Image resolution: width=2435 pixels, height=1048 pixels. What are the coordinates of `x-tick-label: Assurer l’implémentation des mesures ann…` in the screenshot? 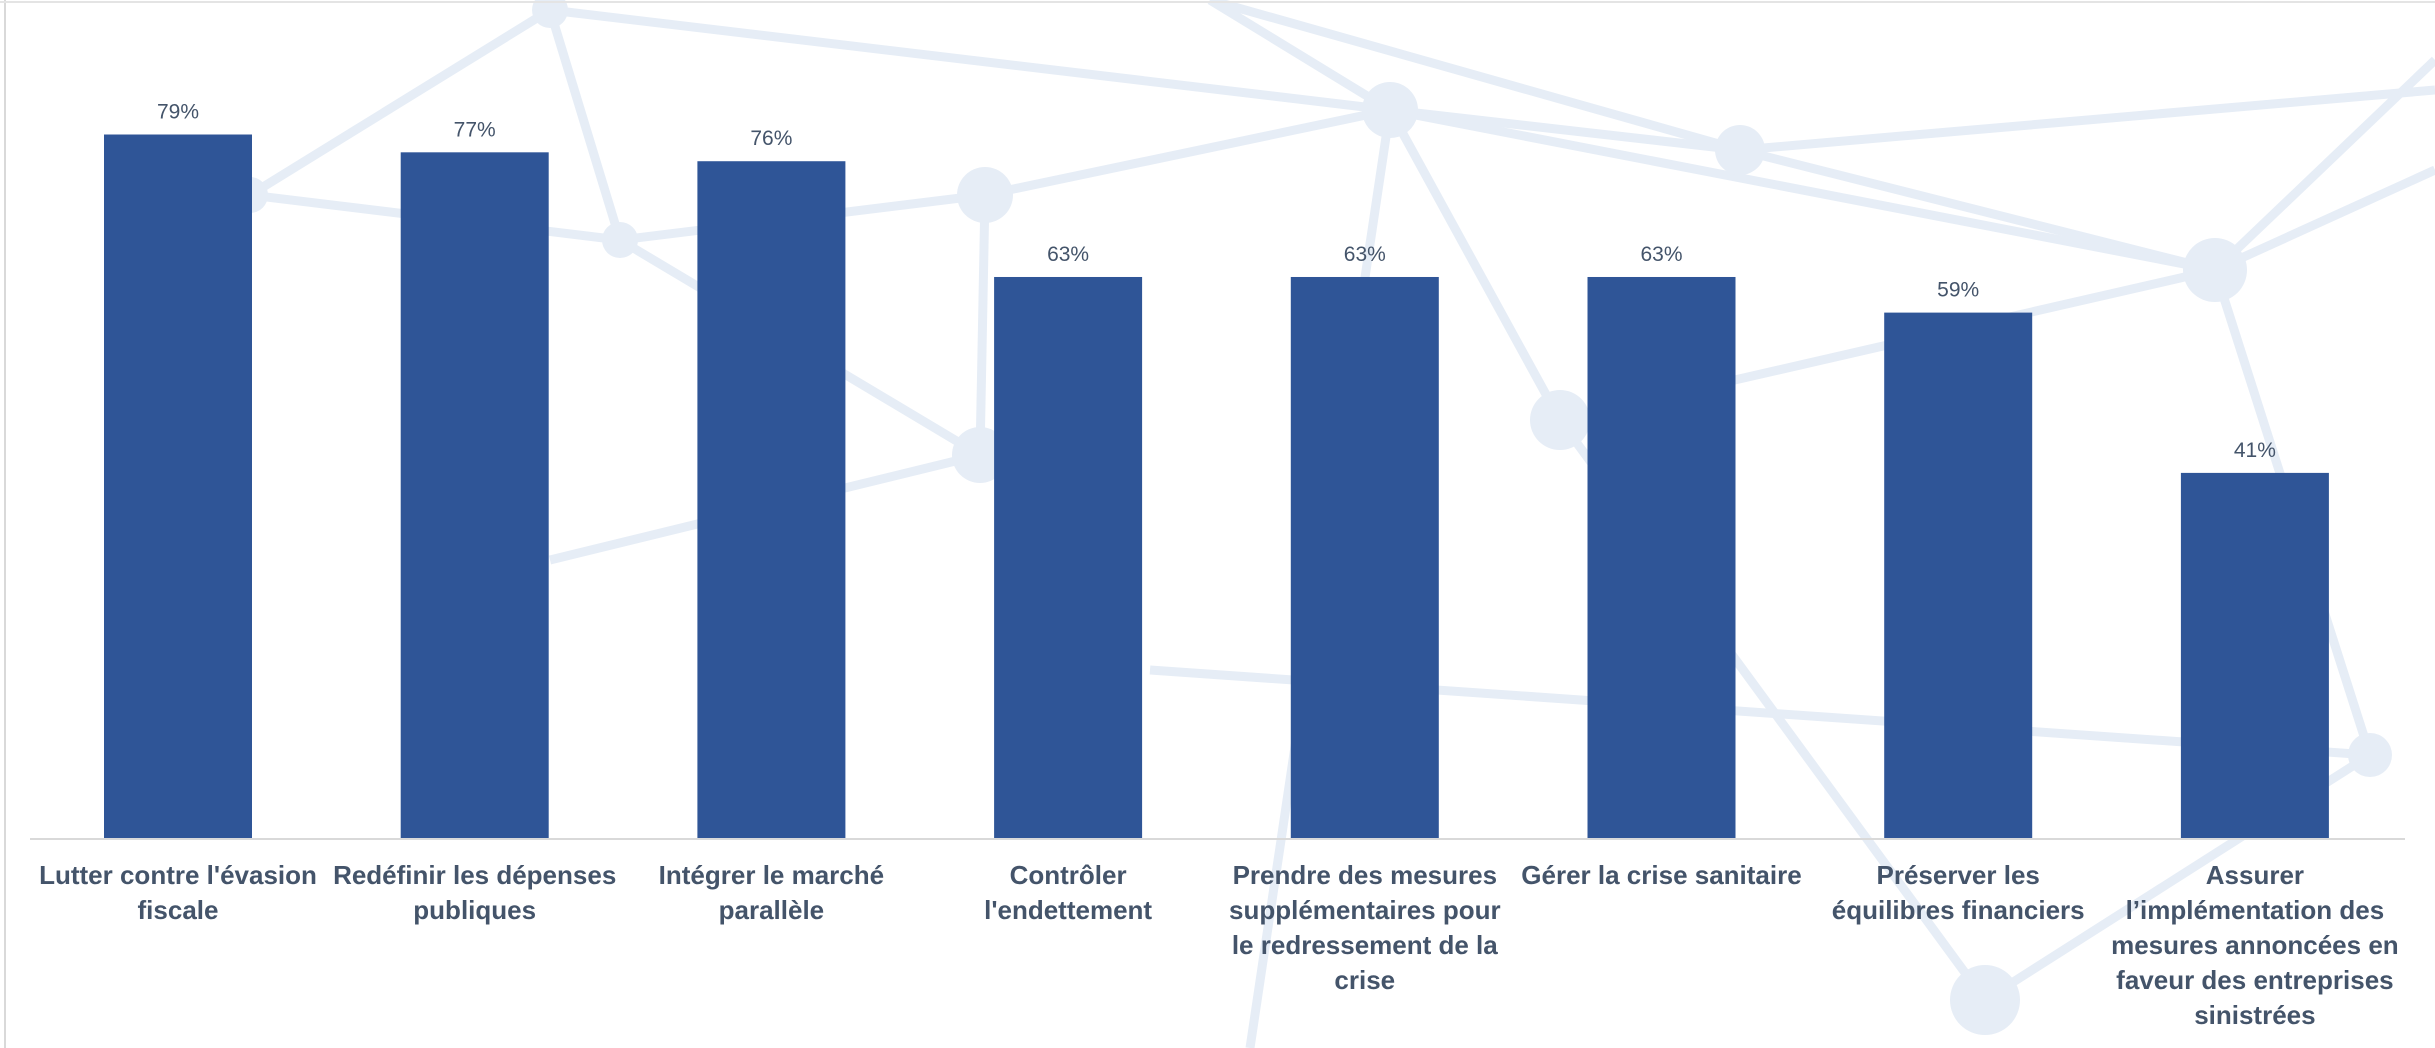 It's located at (2255, 945).